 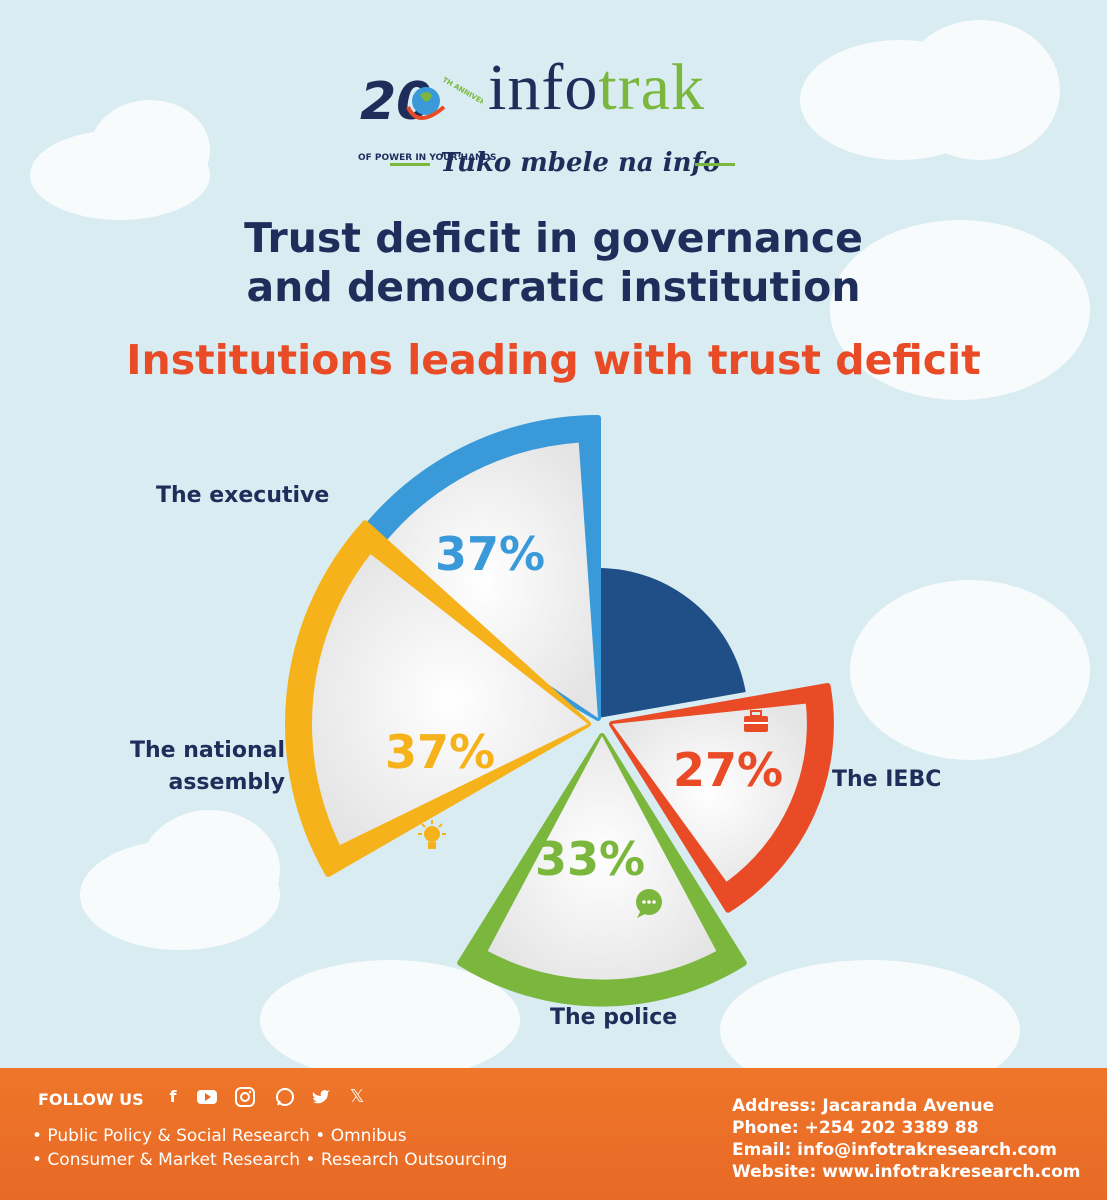 I want to click on slice-inner-the-iebc, so click(x=709, y=792).